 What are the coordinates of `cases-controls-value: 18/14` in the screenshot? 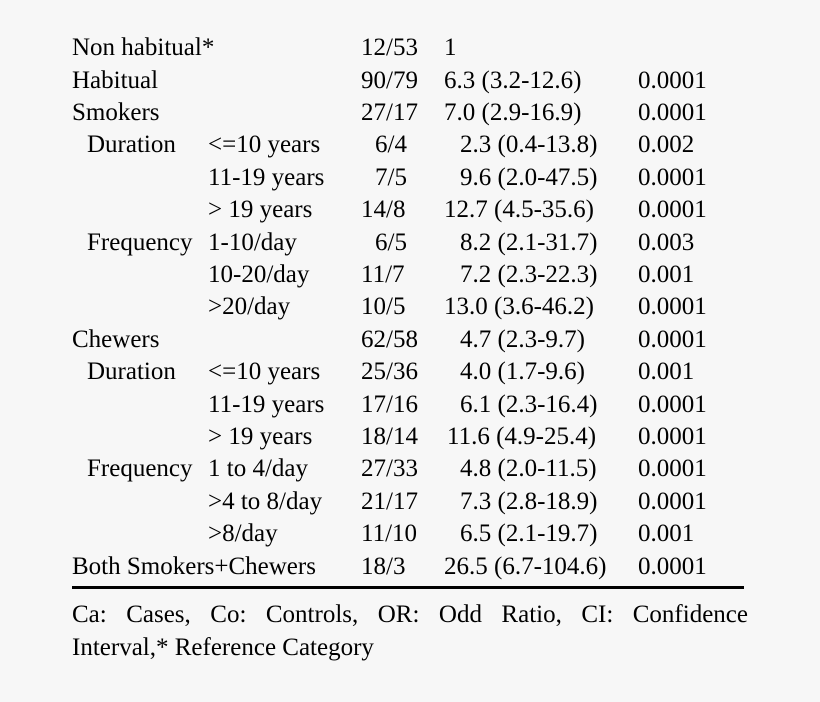 It's located at (389, 436).